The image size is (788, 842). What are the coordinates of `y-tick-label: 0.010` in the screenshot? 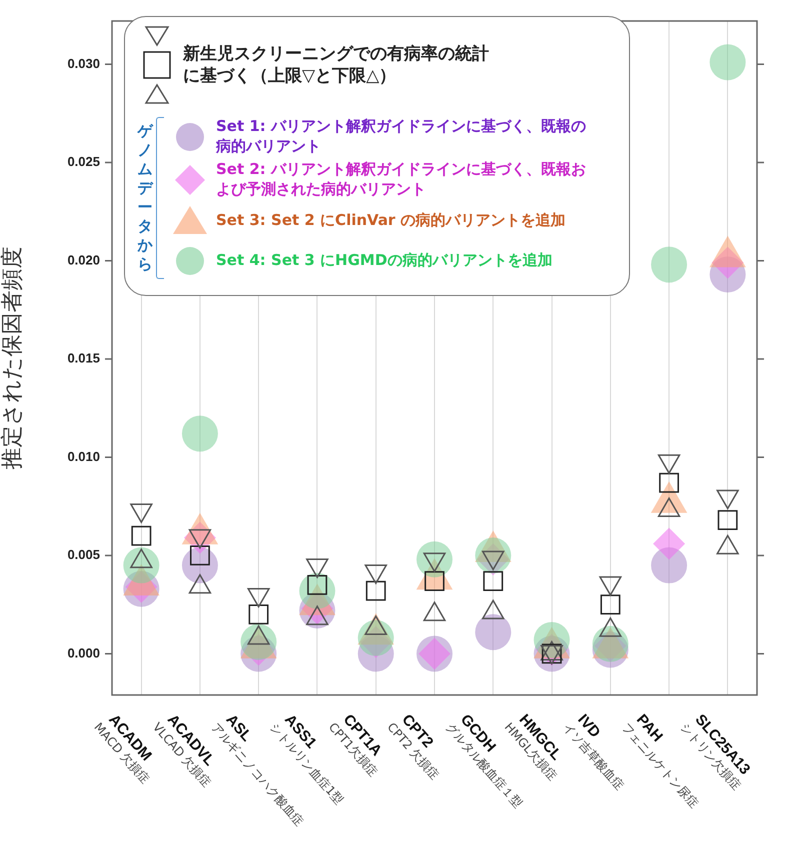 It's located at (83, 456).